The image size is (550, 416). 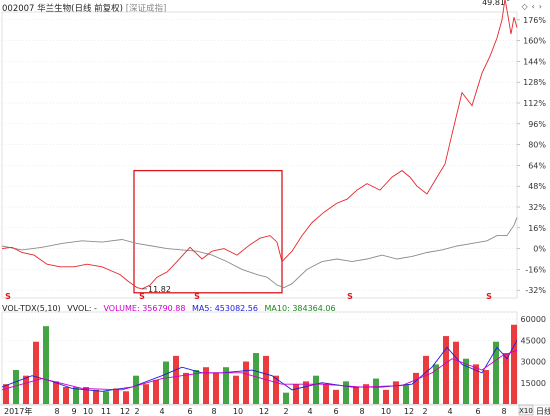 What do you see at coordinates (537, 207) in the screenshot?
I see `price-y-tick-label: 32%` at bounding box center [537, 207].